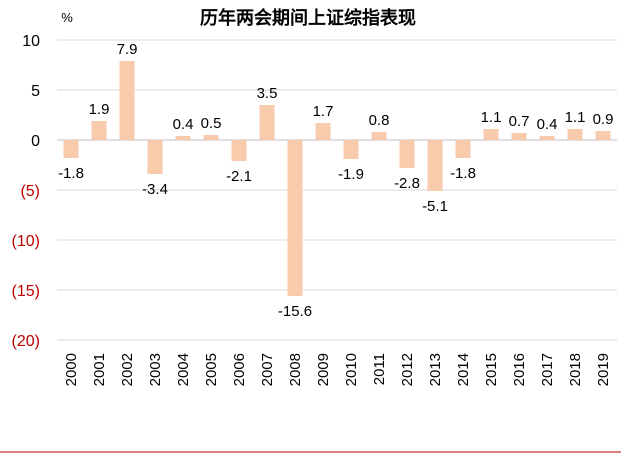 The image size is (621, 454). Describe the element at coordinates (35, 91) in the screenshot. I see `y-tick-label: 5` at that location.